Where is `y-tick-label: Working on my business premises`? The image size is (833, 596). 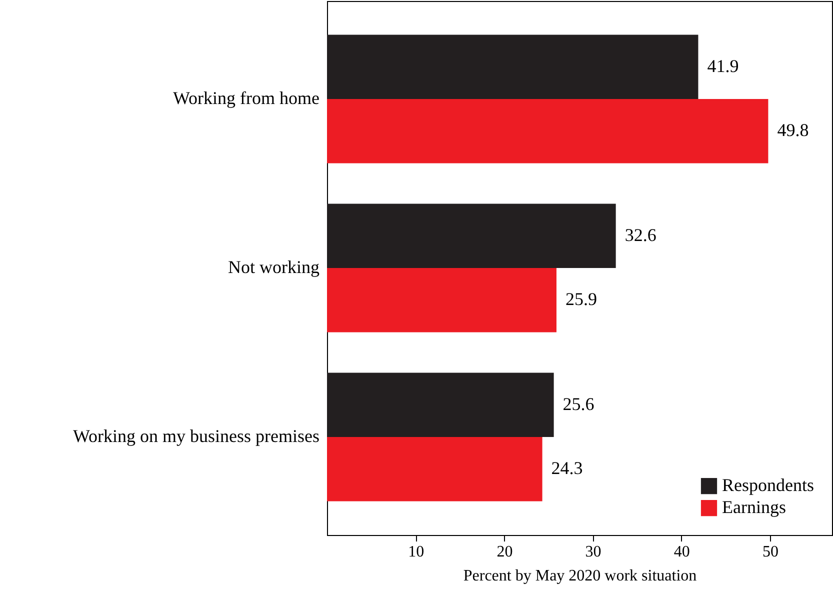
y-tick-label: Working on my business premises is located at coordinates (196, 436).